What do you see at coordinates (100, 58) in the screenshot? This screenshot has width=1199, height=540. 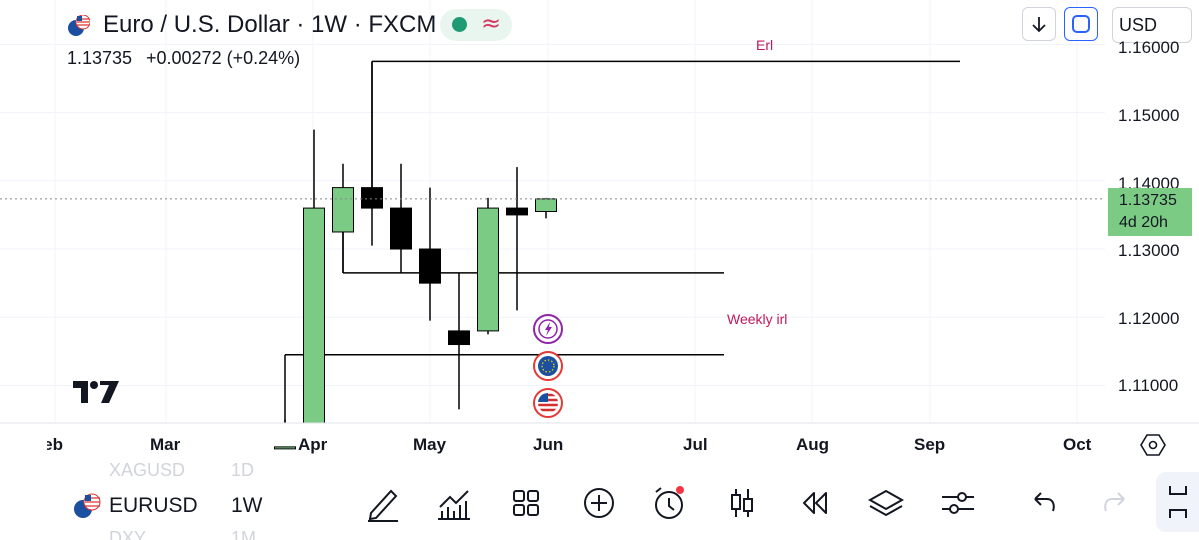 I see `last-price: 1.13735` at bounding box center [100, 58].